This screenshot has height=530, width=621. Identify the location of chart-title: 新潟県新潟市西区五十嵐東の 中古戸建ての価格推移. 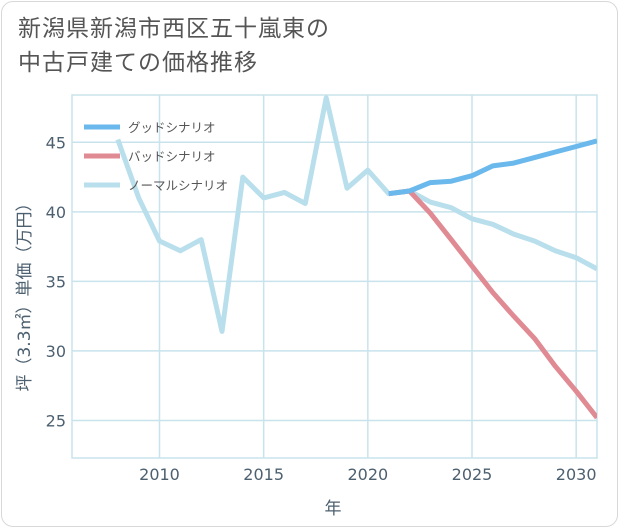
(298, 46).